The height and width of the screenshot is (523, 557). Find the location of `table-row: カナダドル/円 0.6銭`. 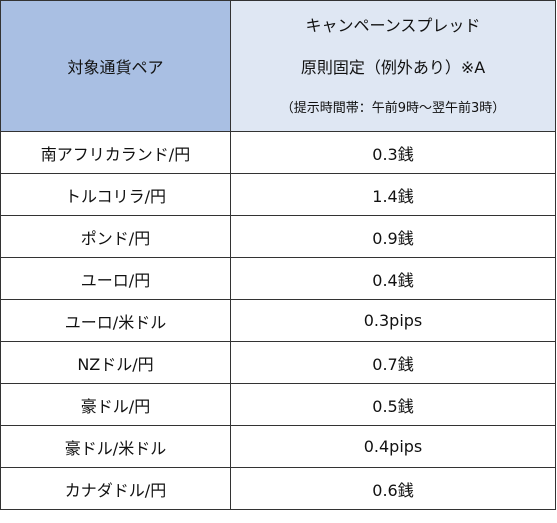

table-row: カナダドル/円 0.6銭 is located at coordinates (278, 488).